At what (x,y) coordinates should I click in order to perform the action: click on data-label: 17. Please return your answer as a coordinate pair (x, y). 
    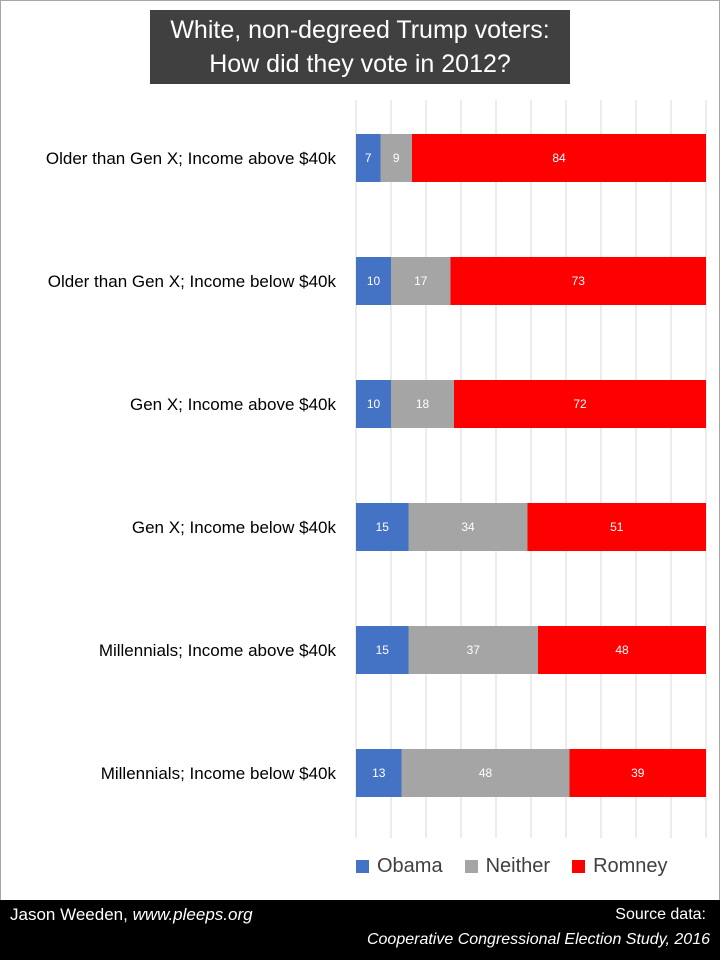
    Looking at the image, I should click on (421, 281).